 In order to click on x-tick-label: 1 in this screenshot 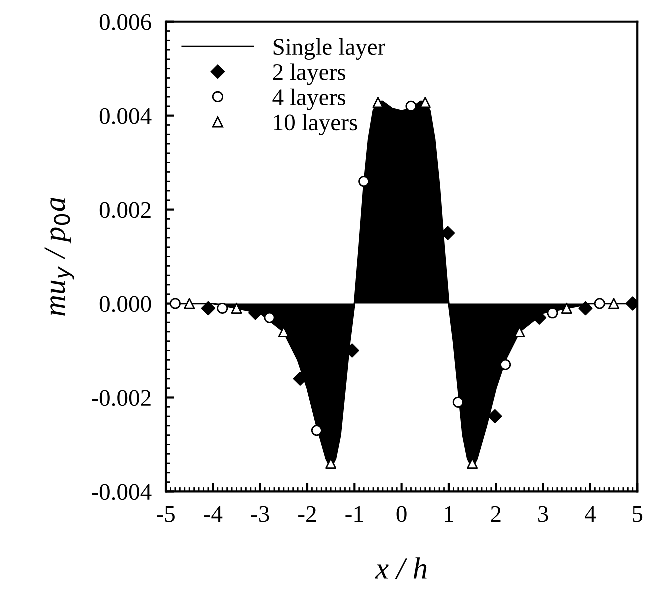, I will do `click(449, 514)`.